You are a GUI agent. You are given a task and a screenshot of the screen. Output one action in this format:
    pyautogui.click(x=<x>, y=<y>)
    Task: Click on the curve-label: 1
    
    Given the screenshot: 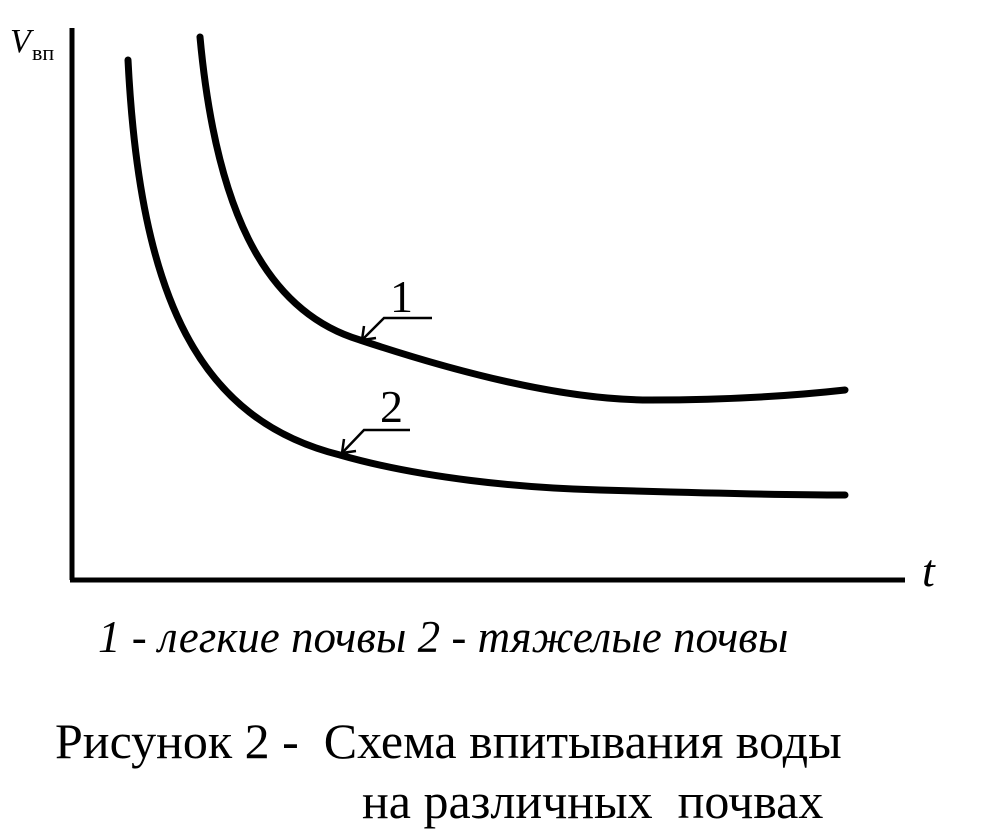 What is the action you would take?
    pyautogui.click(x=401, y=296)
    